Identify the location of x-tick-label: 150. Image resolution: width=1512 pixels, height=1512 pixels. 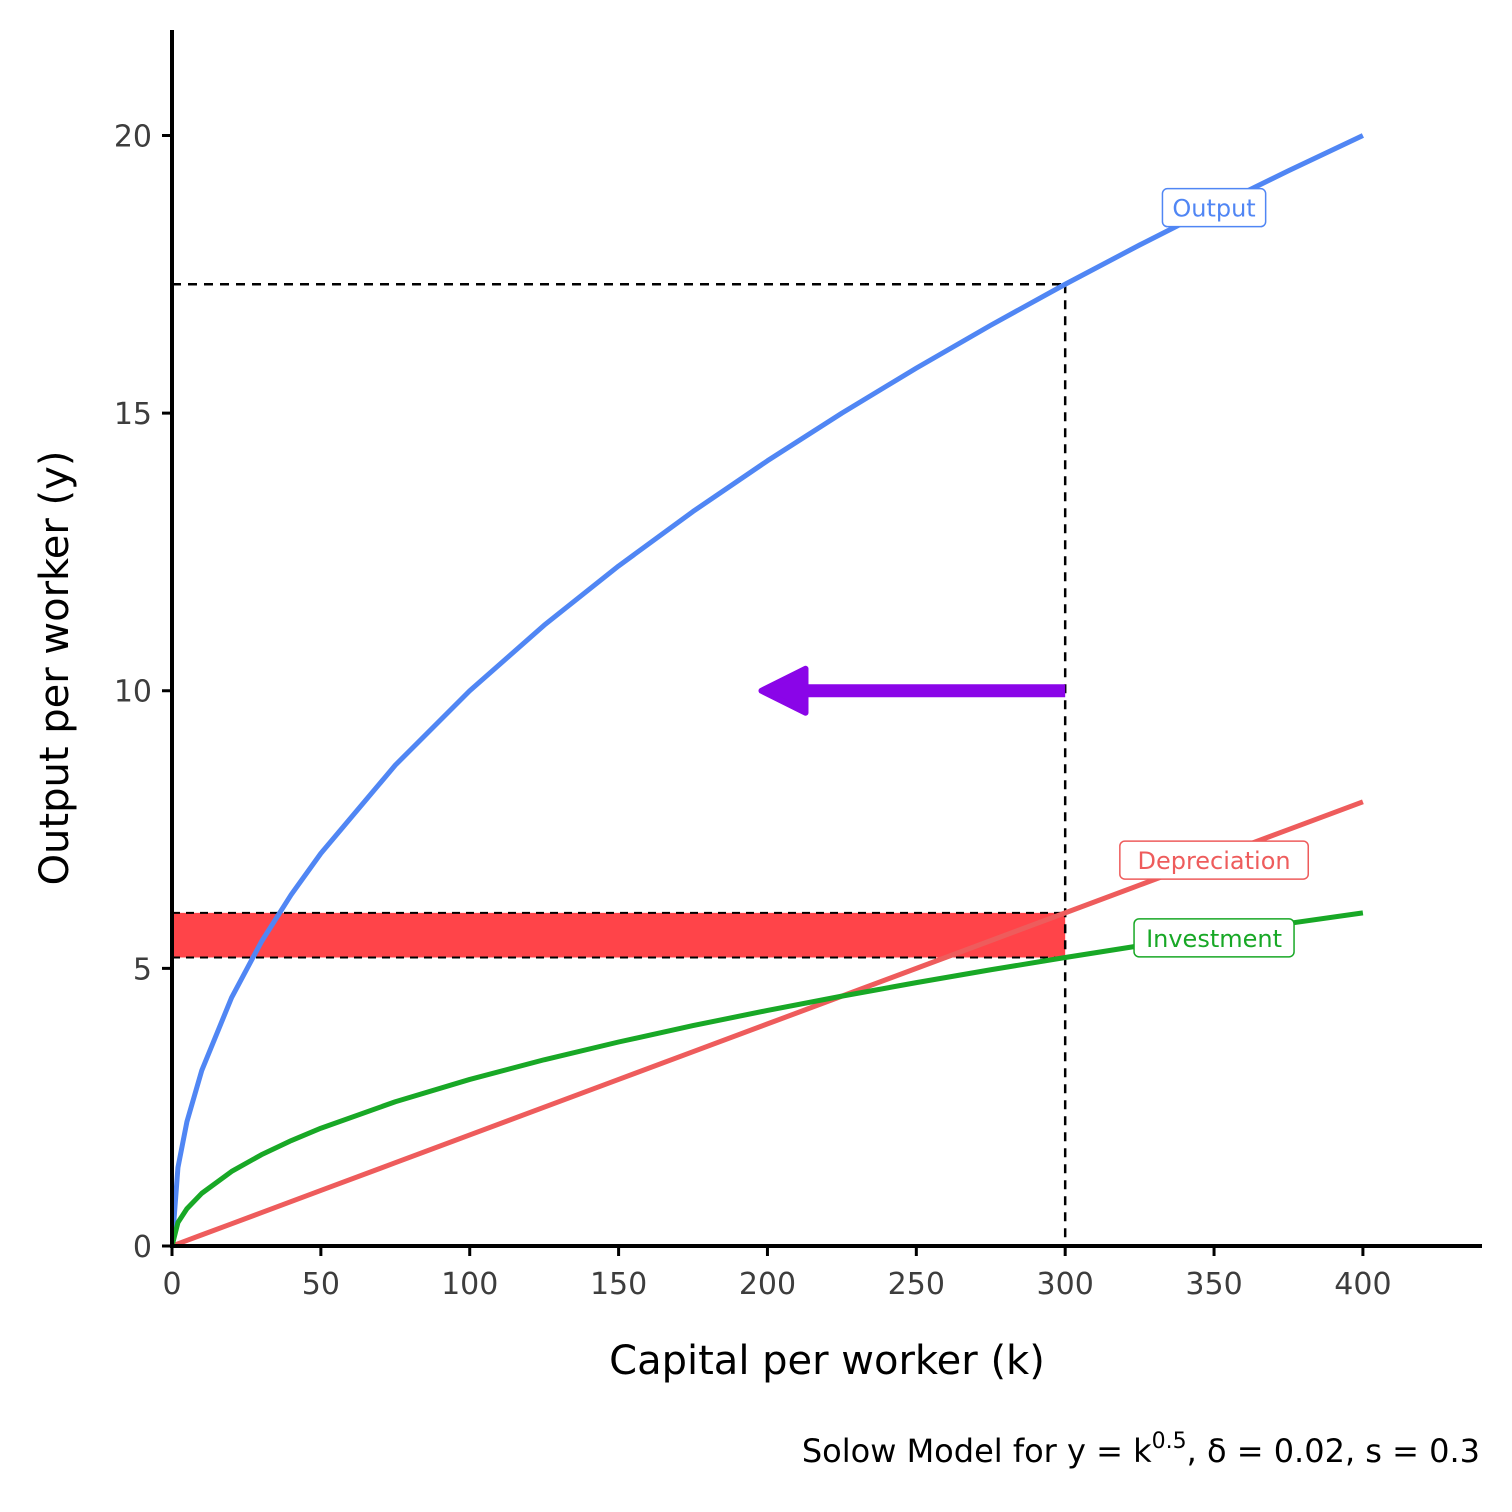
(618, 1284).